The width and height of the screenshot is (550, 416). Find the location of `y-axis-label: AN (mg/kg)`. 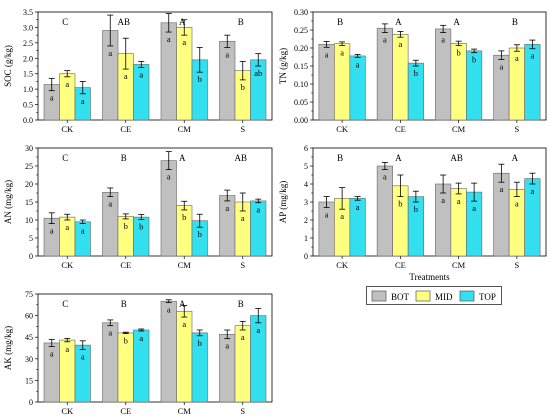

y-axis-label: AN (mg/kg) is located at coordinates (8, 202).